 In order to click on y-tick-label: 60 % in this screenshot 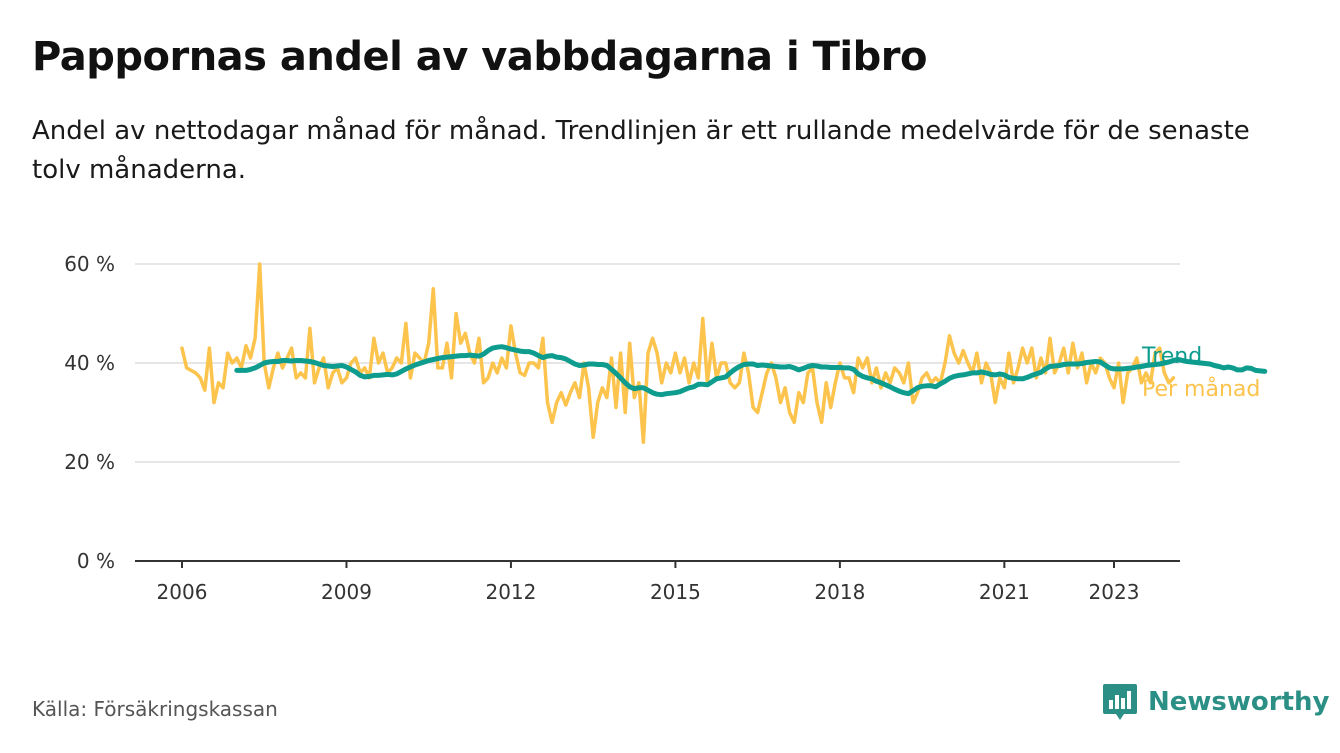, I will do `click(89, 264)`.